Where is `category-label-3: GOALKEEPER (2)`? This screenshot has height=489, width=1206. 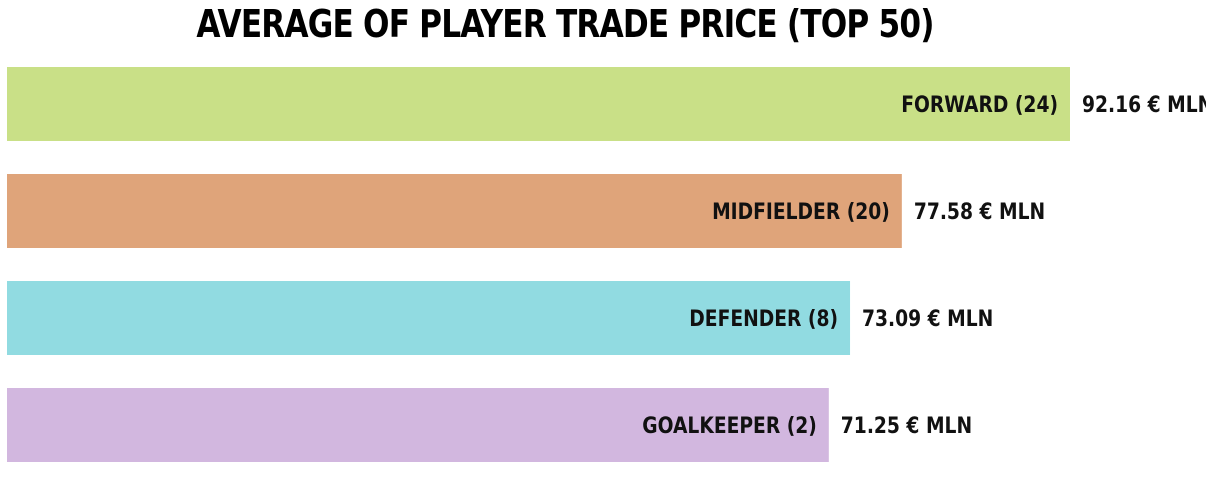 category-label-3: GOALKEEPER (2) is located at coordinates (729, 426).